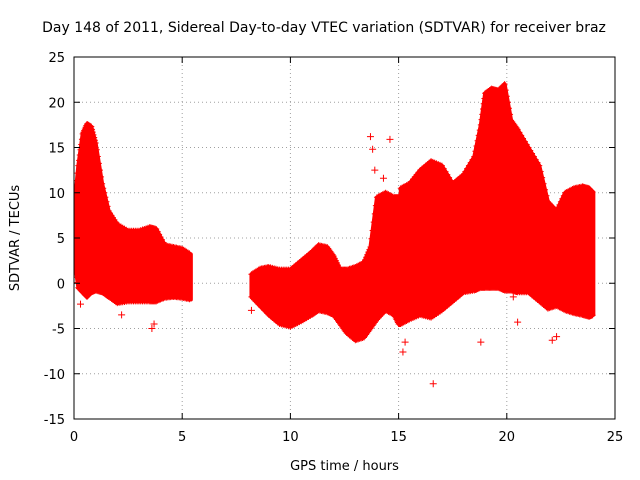 The height and width of the screenshot is (480, 640). What do you see at coordinates (58, 330) in the screenshot?
I see `y-tick-label: -5` at bounding box center [58, 330].